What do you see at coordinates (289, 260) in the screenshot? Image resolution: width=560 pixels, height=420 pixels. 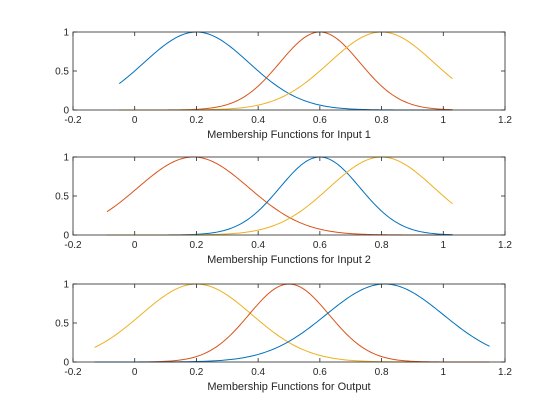 I see `xlabel-input-2: Membership Functions for Input 2` at bounding box center [289, 260].